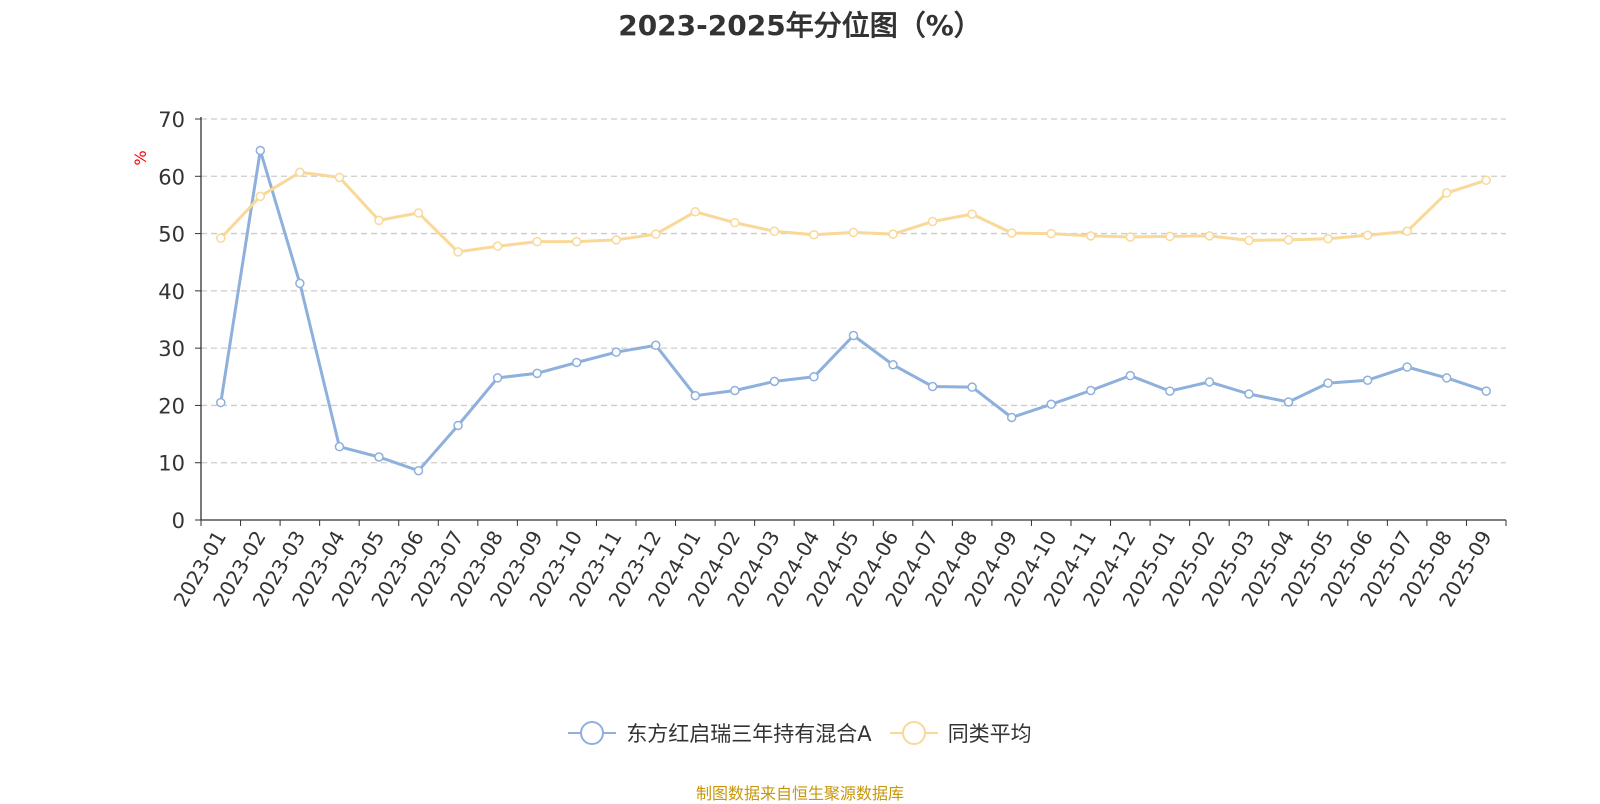 This screenshot has height=804, width=1600. I want to click on legend: 东方红启瑞三年持有混合A 同类平均, so click(800, 733).